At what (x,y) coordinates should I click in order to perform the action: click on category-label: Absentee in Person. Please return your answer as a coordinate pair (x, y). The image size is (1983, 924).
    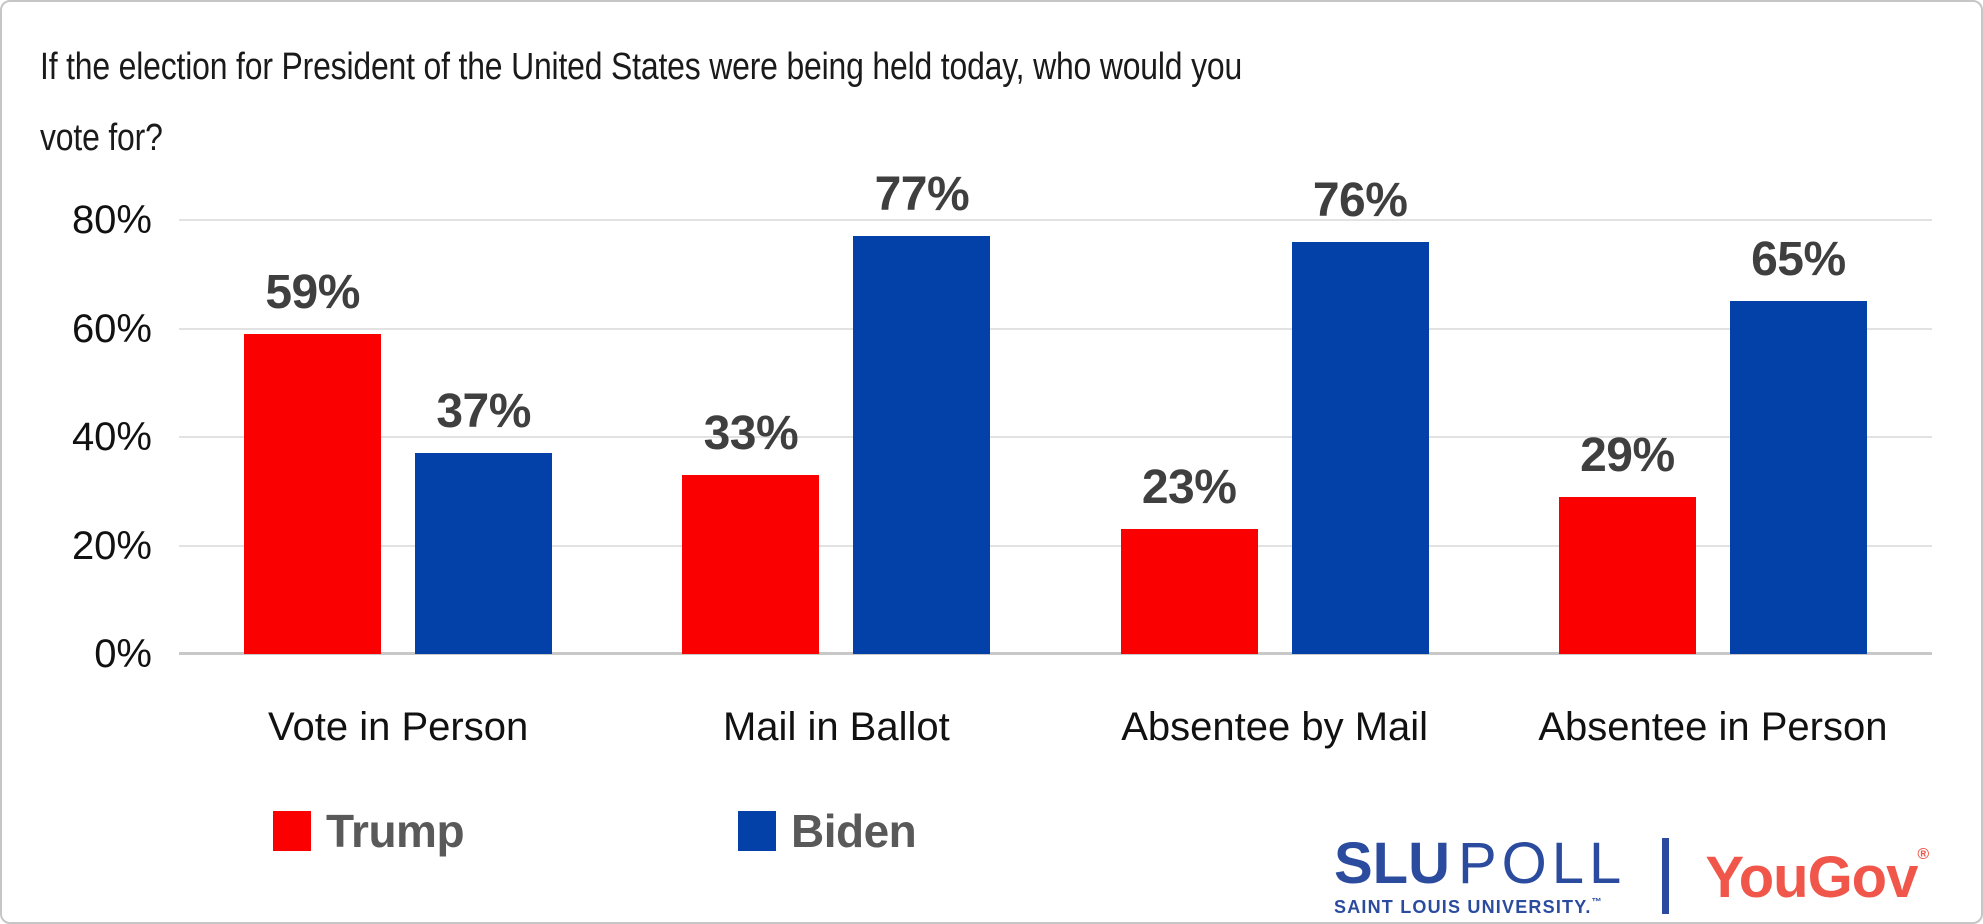
    Looking at the image, I should click on (1713, 727).